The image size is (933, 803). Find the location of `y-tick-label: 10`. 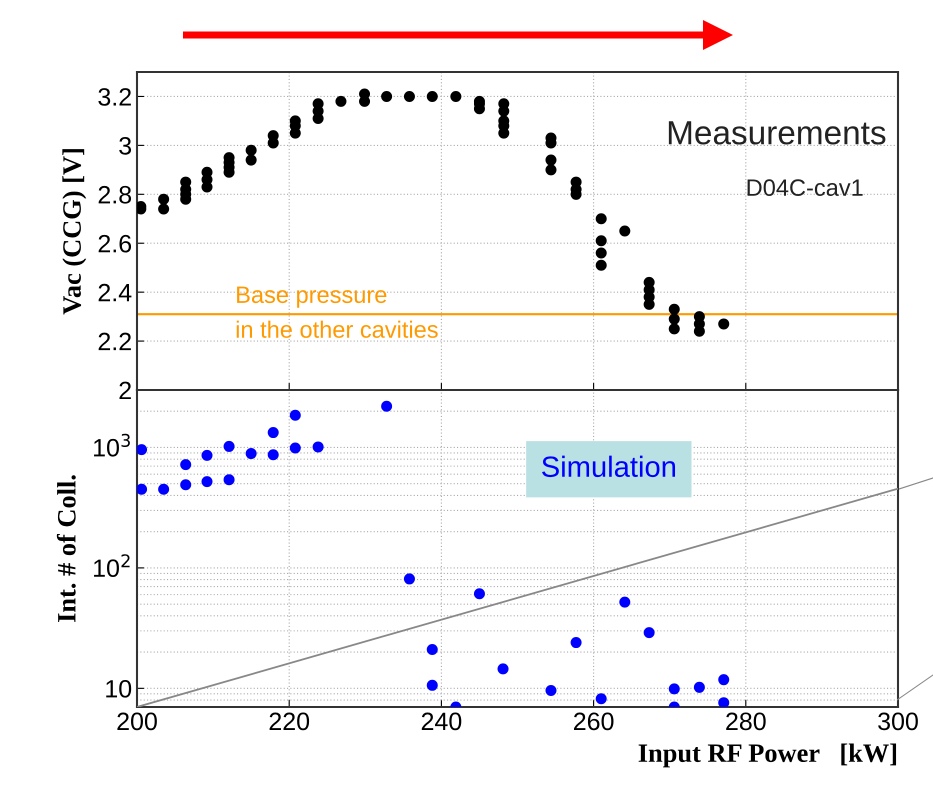

y-tick-label: 10 is located at coordinates (119, 689).